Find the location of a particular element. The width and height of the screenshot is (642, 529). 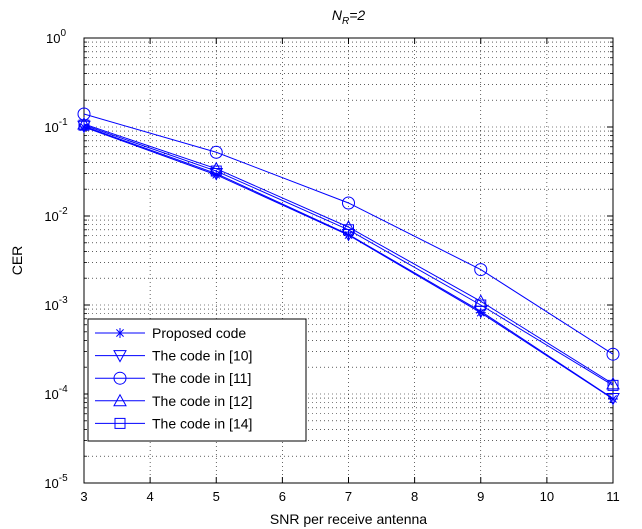

legend-item: The code in [11] is located at coordinates (173, 378).